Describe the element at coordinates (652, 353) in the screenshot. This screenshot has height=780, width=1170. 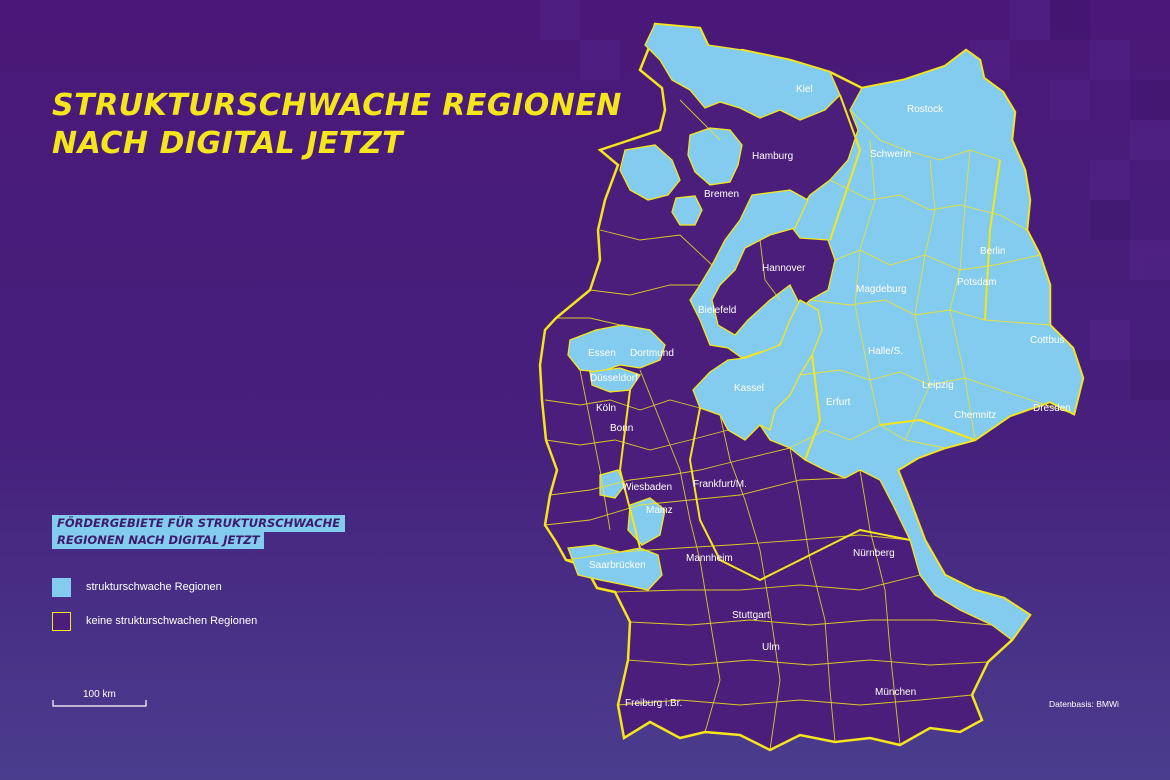
I see `city-label-dortmund: Dortmund` at that location.